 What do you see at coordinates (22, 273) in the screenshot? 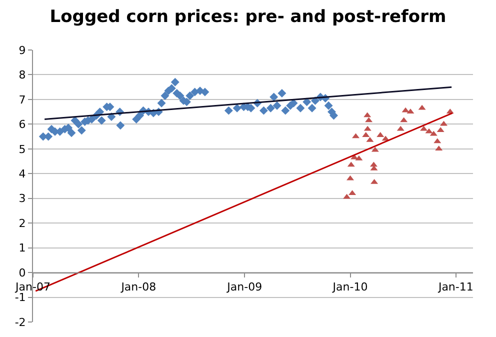
I see `y-tick-label: 0` at bounding box center [22, 273].